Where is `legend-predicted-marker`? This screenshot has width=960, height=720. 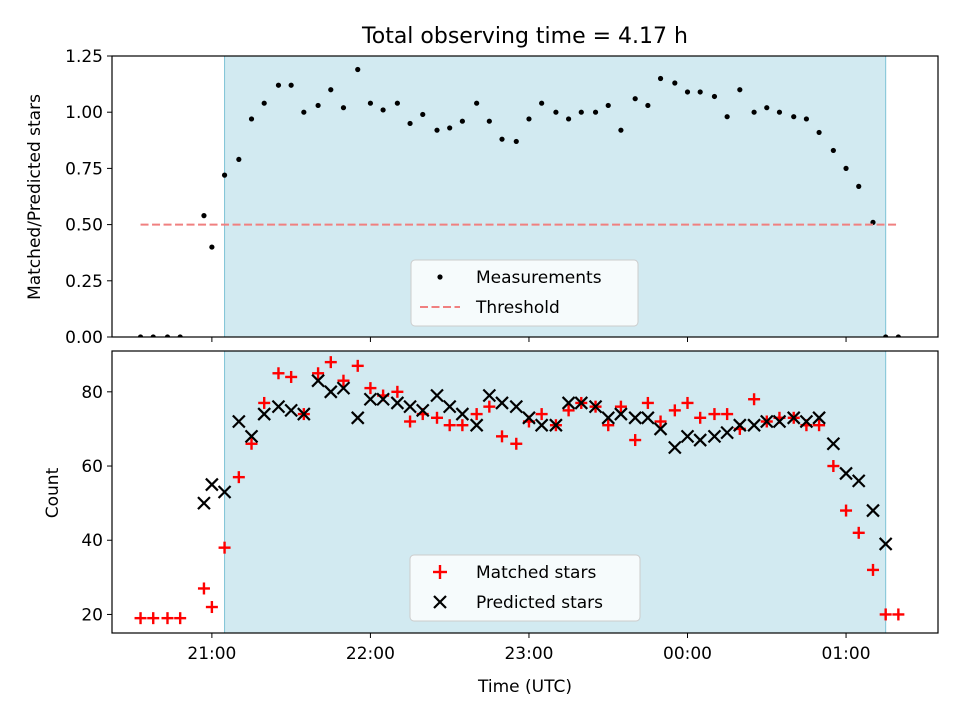 legend-predicted-marker is located at coordinates (440, 602).